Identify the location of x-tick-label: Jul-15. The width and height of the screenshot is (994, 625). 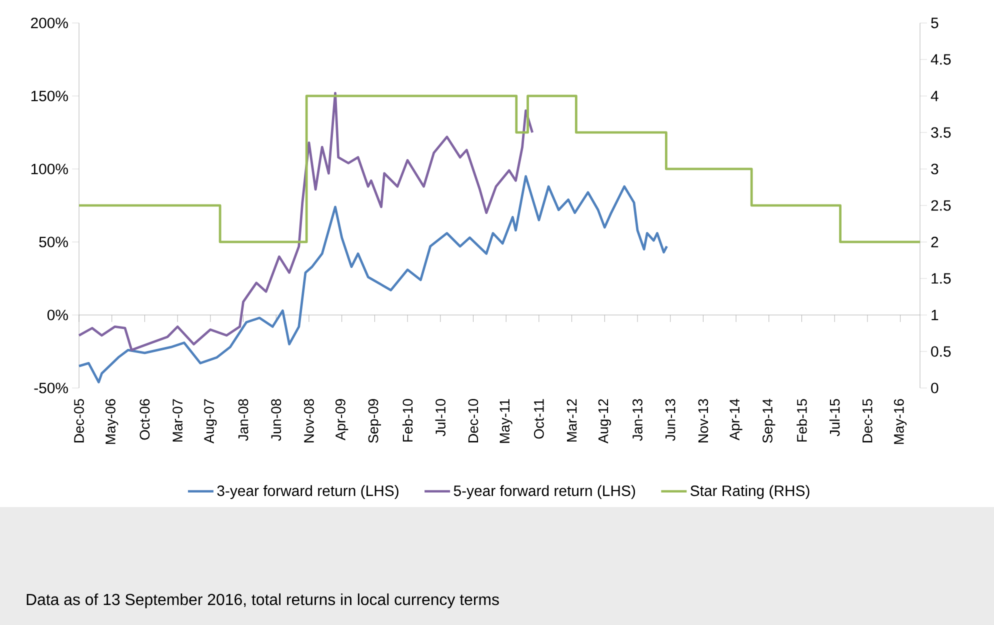
(834, 417).